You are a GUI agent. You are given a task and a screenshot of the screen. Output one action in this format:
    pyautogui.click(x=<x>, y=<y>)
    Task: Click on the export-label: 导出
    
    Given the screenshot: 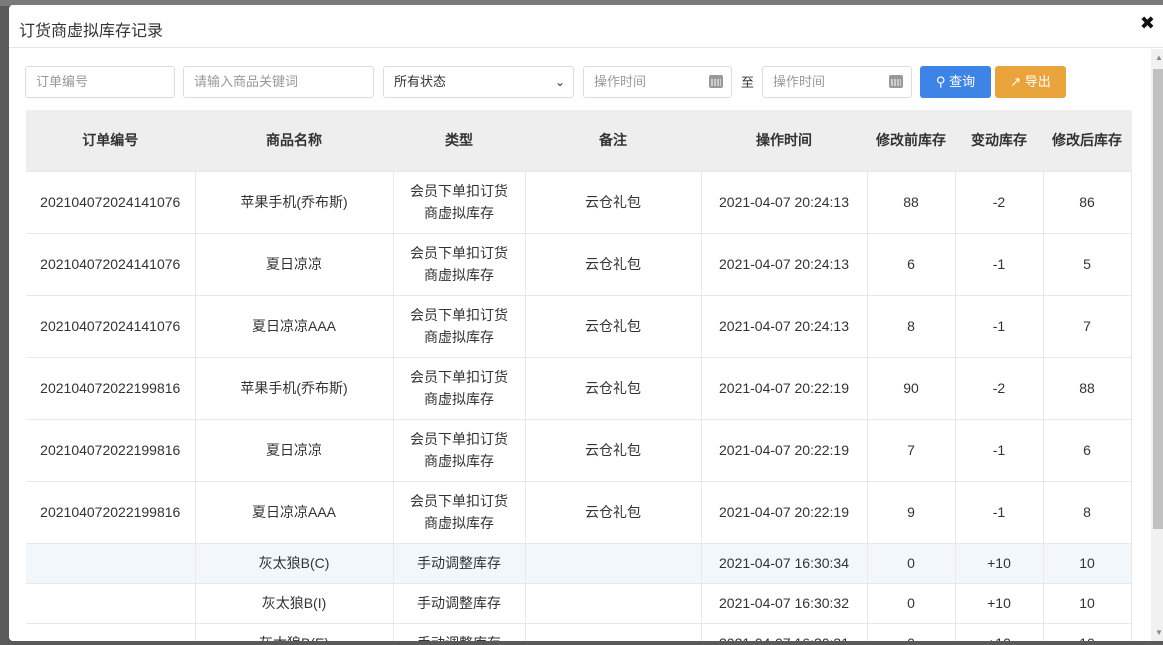 What is the action you would take?
    pyautogui.click(x=1037, y=81)
    